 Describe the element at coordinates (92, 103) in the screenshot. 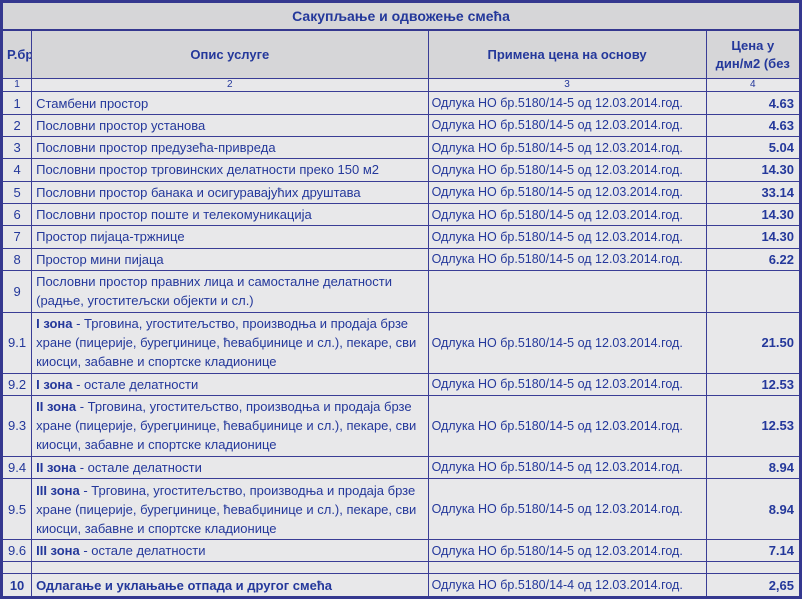

I see `description-text: Стамбени простор` at that location.